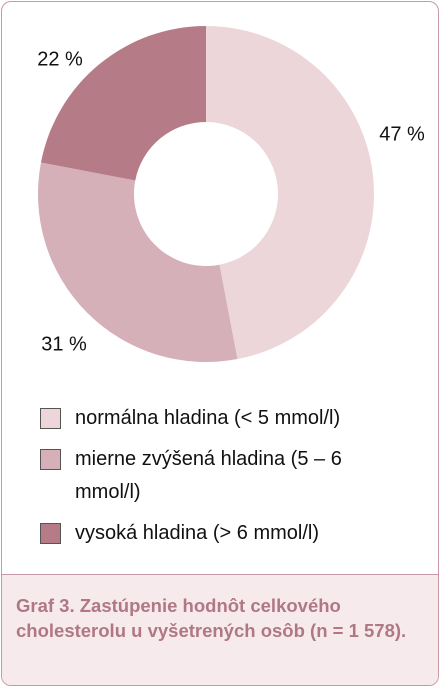  Describe the element at coordinates (60, 59) in the screenshot. I see `value-label: 22 %` at that location.